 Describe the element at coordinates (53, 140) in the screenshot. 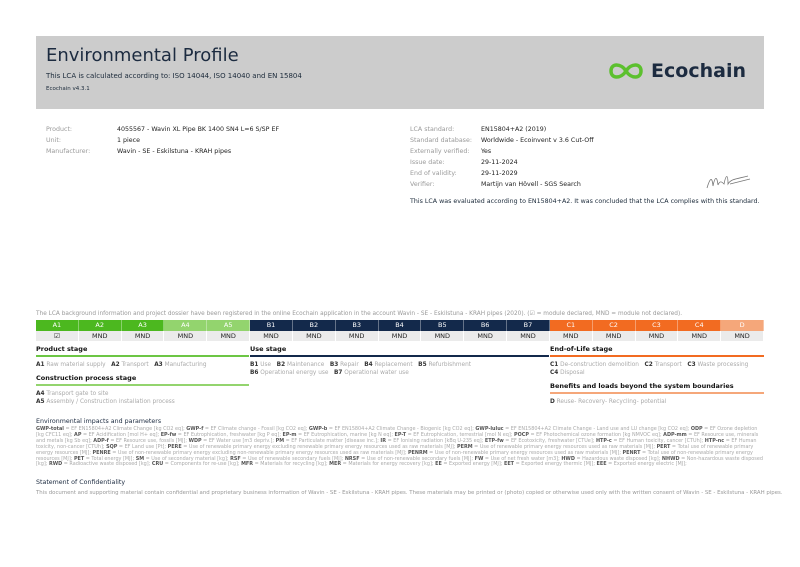

I see `info-label: Unit:` at that location.